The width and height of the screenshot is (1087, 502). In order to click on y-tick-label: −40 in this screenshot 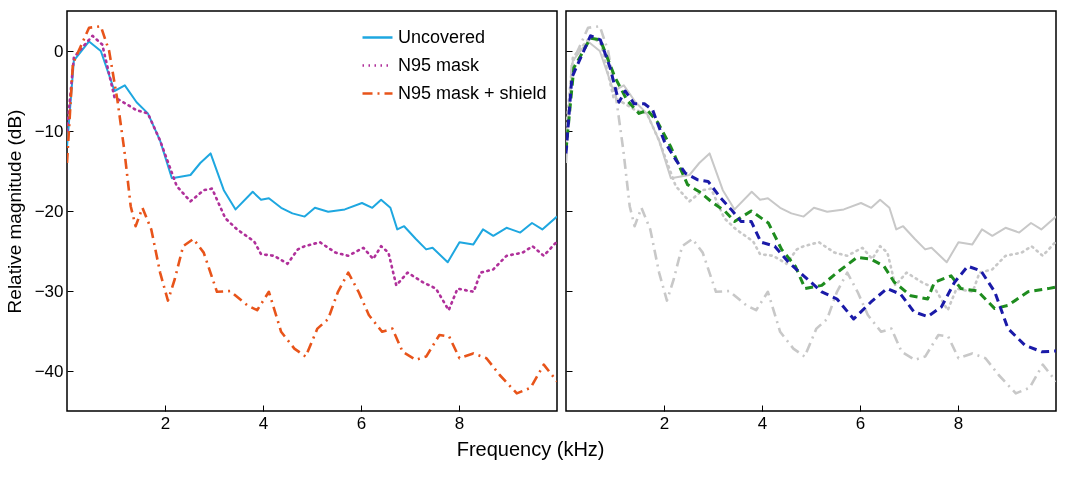, I will do `click(49, 371)`.